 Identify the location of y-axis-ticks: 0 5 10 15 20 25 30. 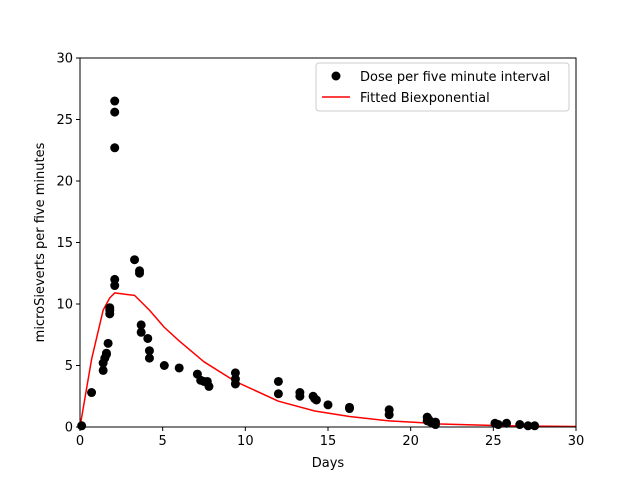
(68, 244).